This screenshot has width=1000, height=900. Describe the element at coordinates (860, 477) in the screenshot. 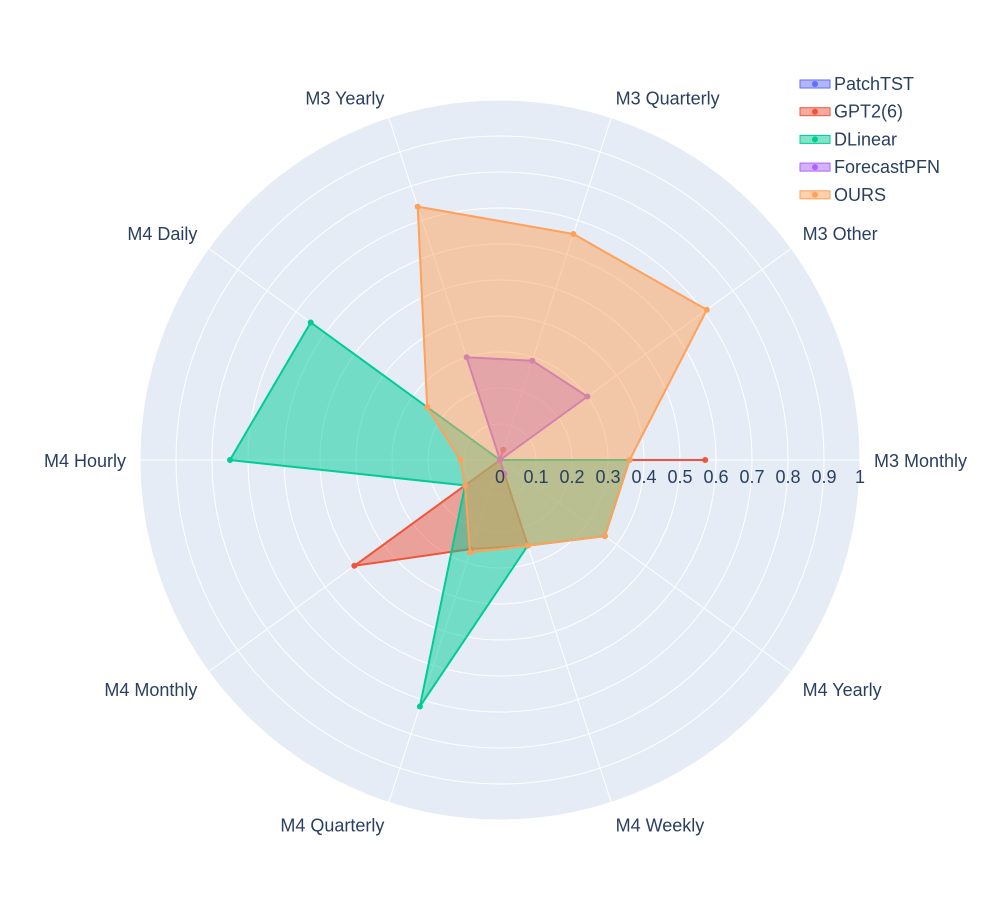

I see `radial-tick-label: 1` at that location.